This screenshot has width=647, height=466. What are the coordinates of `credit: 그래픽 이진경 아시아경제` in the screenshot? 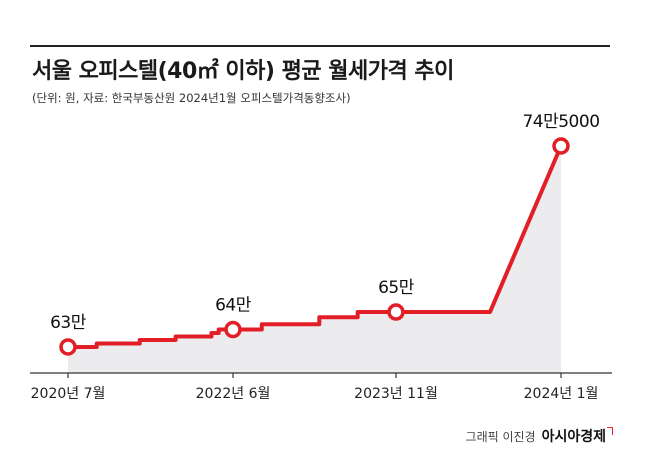 It's located at (539, 436).